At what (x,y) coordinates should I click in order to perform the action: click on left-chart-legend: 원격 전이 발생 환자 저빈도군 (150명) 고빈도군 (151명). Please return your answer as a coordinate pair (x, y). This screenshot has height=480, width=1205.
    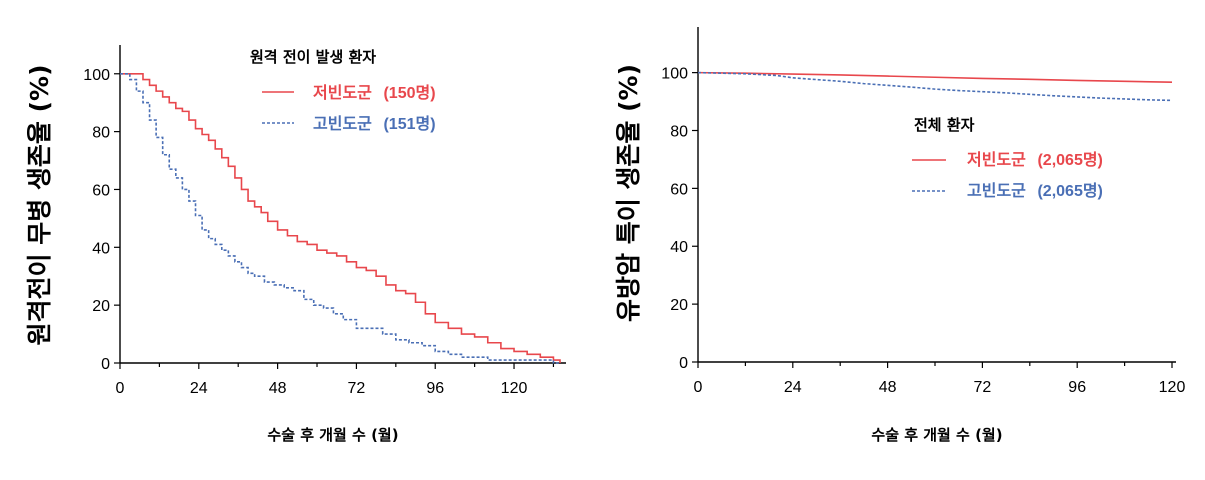
    Looking at the image, I should click on (343, 90).